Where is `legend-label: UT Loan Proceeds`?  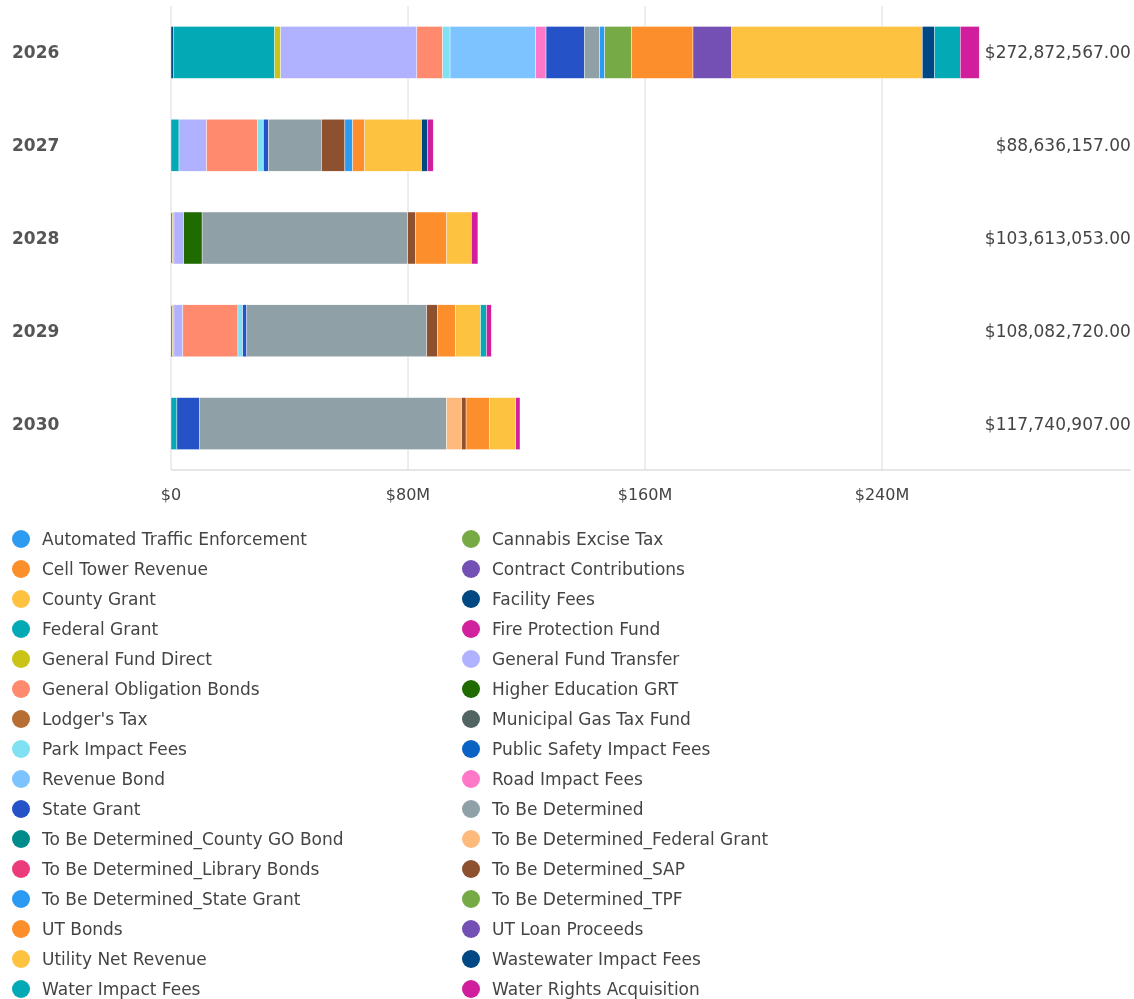
legend-label: UT Loan Proceeds is located at coordinates (568, 928).